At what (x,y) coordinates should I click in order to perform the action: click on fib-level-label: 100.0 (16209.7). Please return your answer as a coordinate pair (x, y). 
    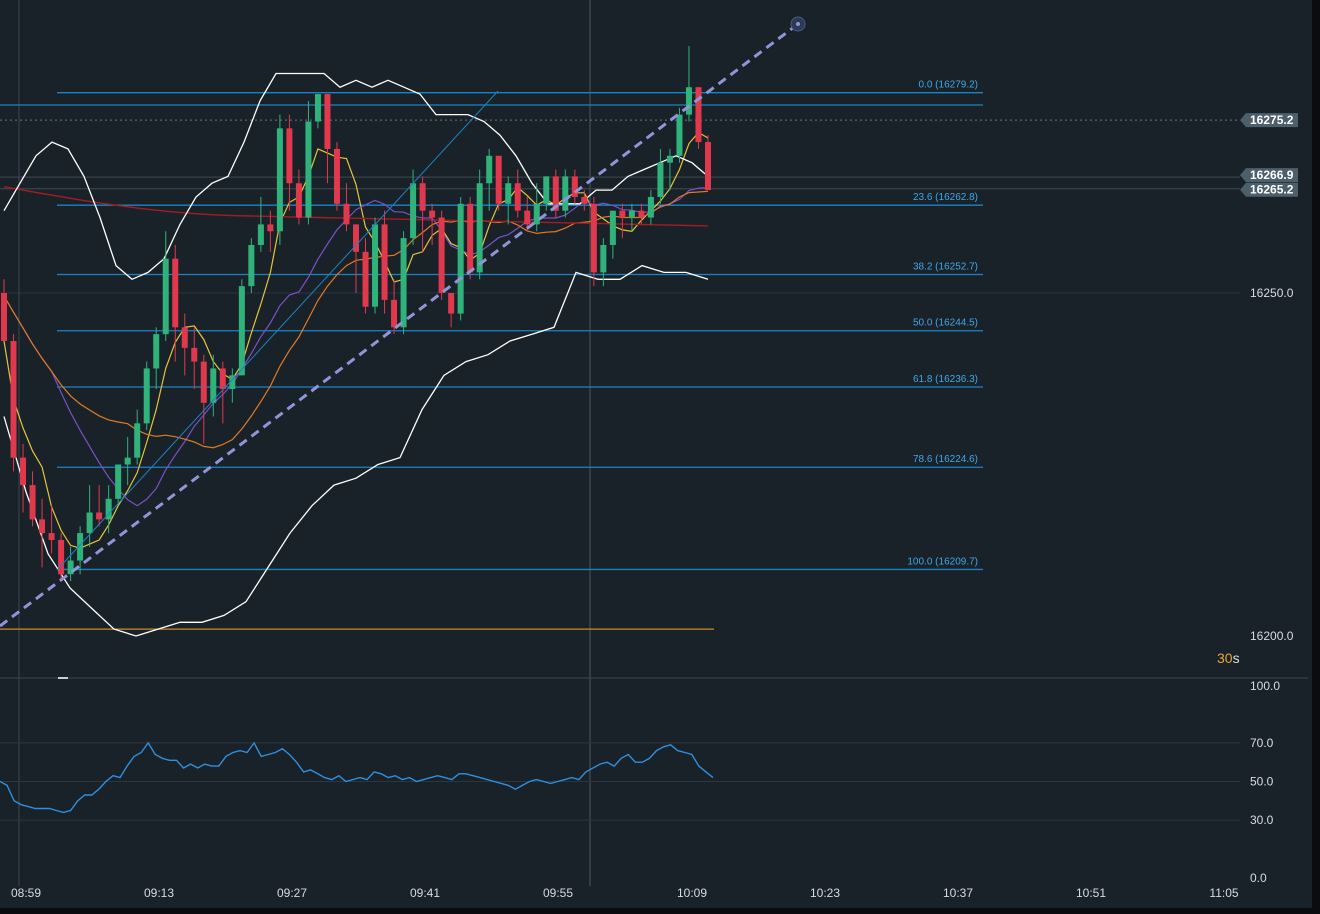
    Looking at the image, I should click on (942, 561).